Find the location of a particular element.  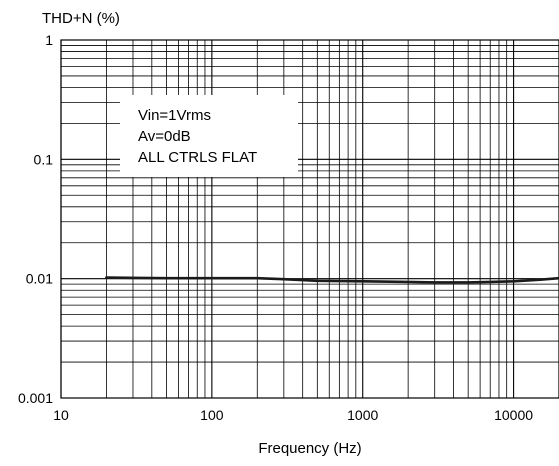

x-tick-label: 1000 is located at coordinates (362, 415).